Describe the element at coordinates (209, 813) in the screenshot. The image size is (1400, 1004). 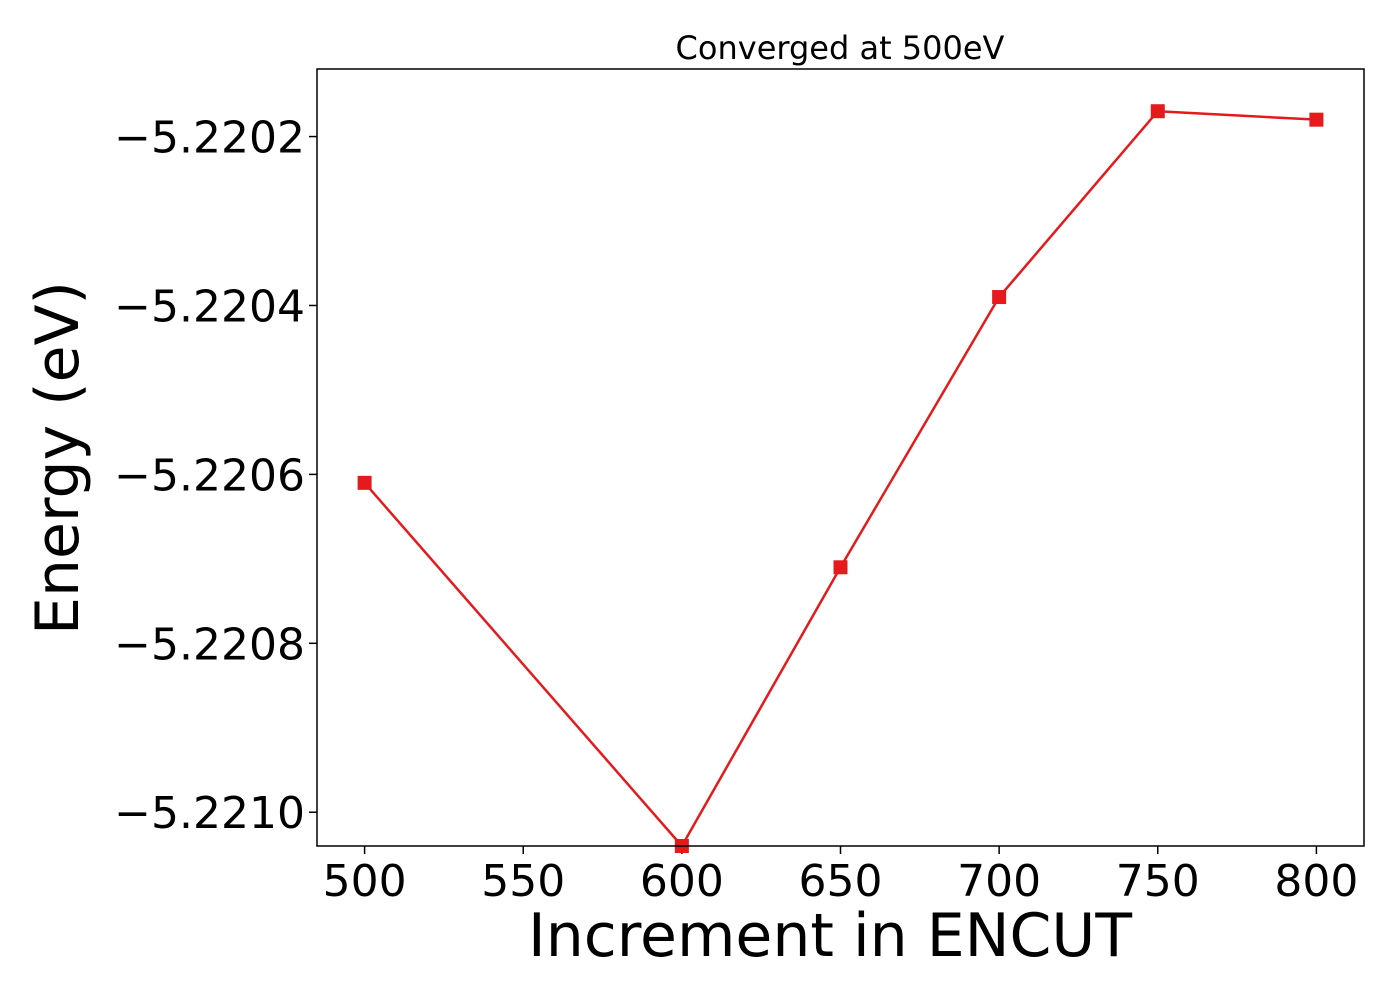
I see `y-tick-label: −5.2210` at that location.